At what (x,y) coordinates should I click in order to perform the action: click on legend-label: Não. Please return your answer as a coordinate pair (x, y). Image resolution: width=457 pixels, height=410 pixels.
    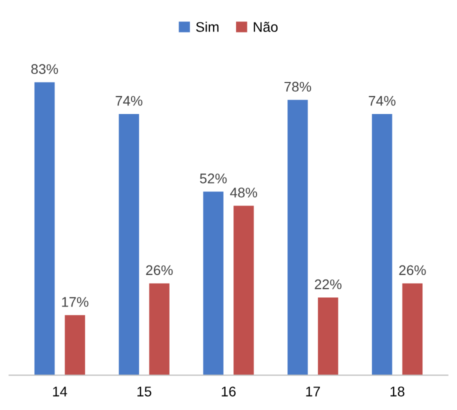
    Looking at the image, I should click on (266, 27).